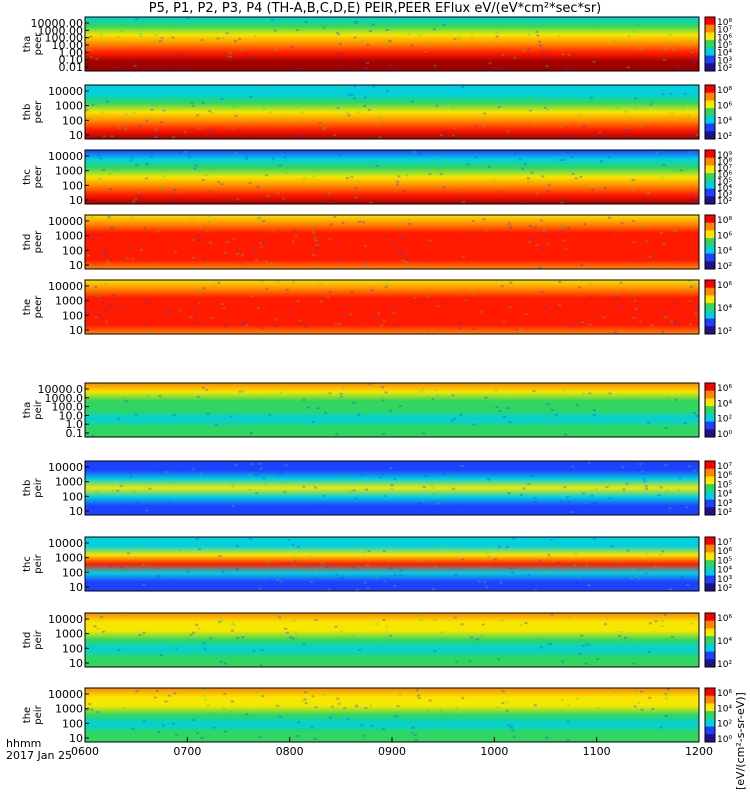 The image size is (750, 800). I want to click on time-axis-label-date: 2017 Jan 25, so click(39, 755).